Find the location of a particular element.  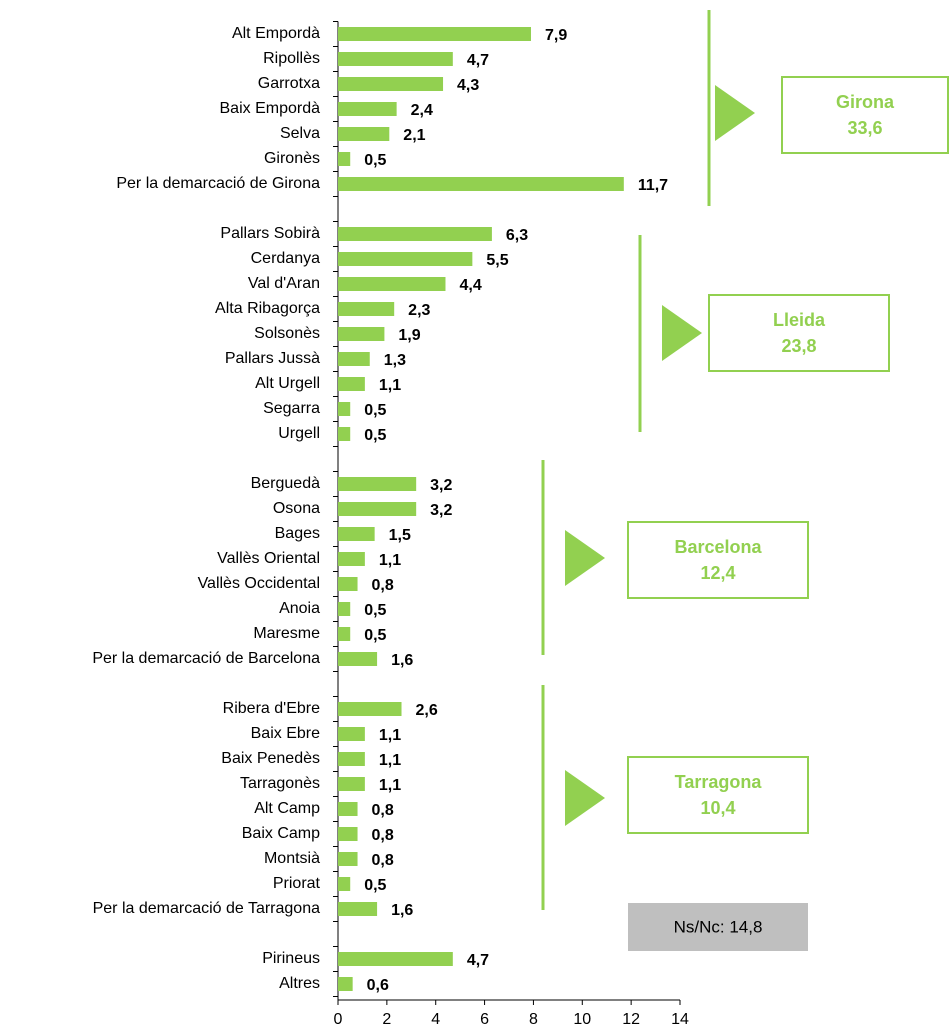

value-label: 11,7 is located at coordinates (653, 185).